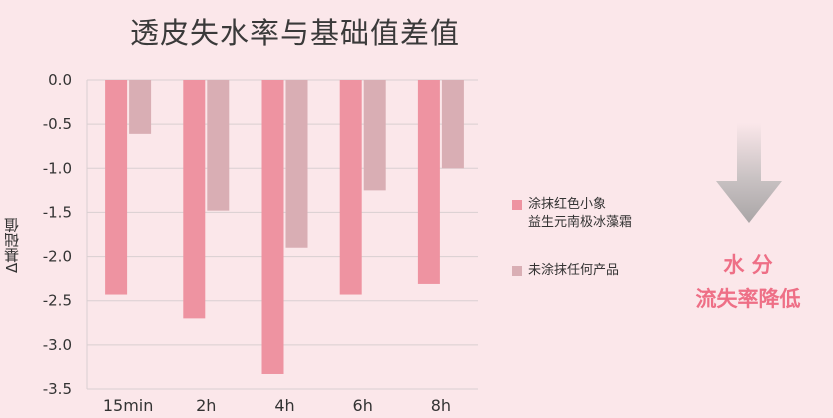 The height and width of the screenshot is (418, 833). Describe the element at coordinates (57, 212) in the screenshot. I see `y-tick-label: -1.5` at that location.